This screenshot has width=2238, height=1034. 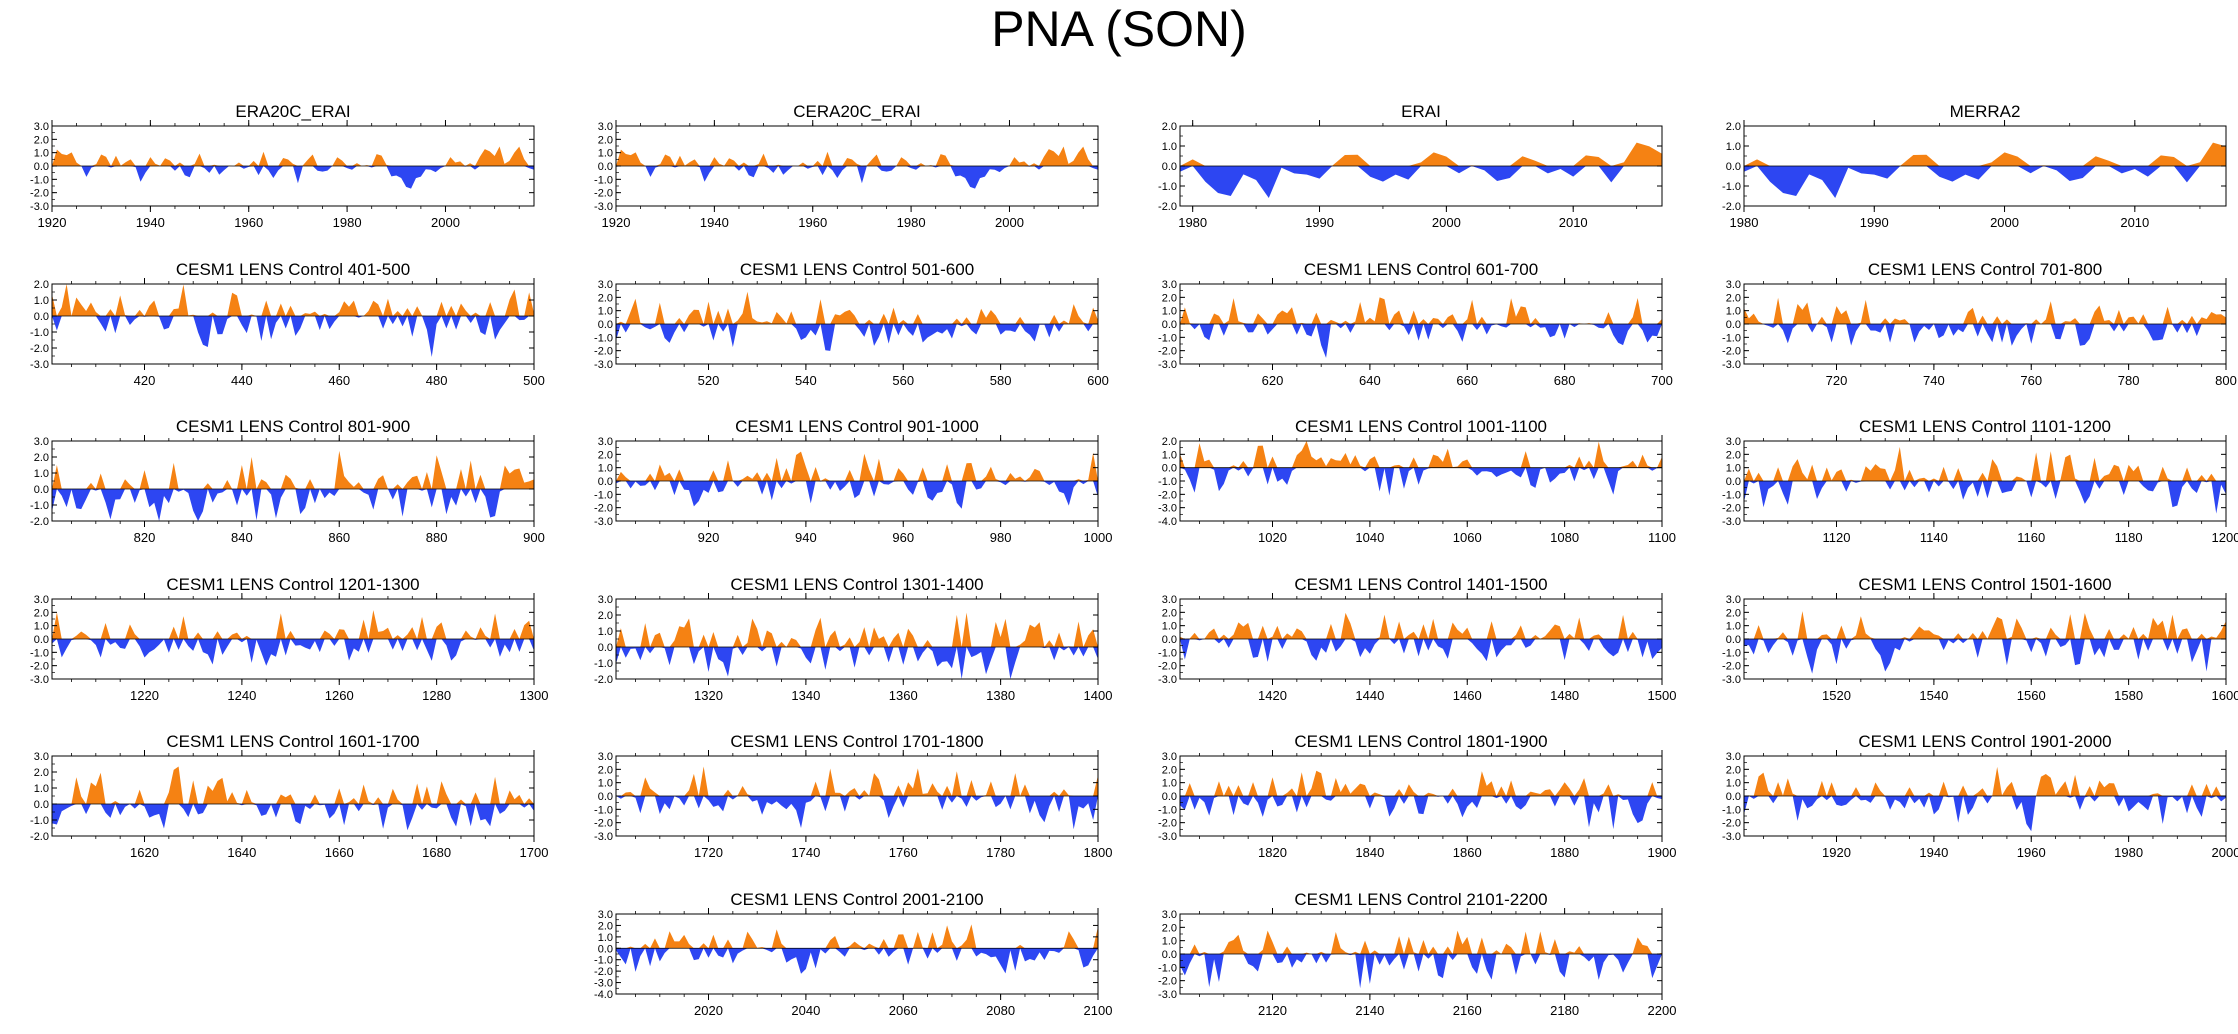 I want to click on x-tick-label: 1840, so click(x=1369, y=852).